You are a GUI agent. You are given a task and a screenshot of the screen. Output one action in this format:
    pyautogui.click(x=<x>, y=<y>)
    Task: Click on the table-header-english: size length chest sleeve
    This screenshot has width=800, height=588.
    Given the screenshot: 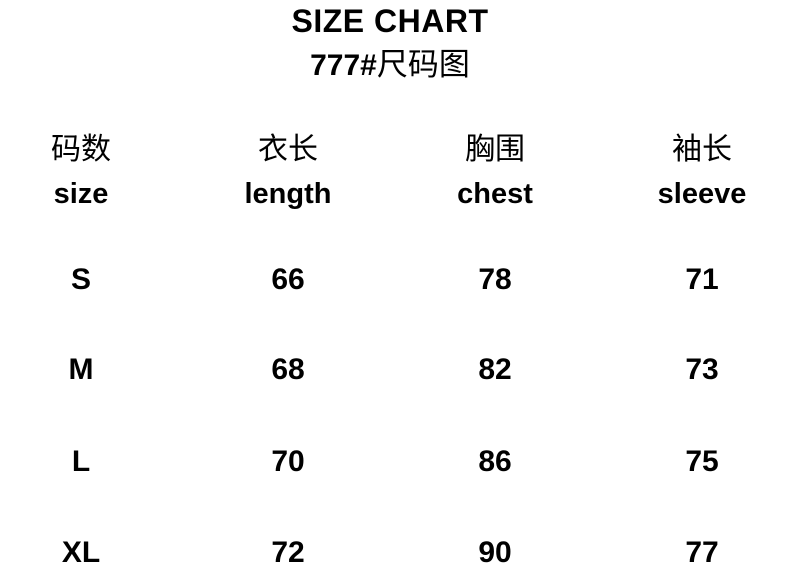 What is the action you would take?
    pyautogui.click(x=400, y=194)
    